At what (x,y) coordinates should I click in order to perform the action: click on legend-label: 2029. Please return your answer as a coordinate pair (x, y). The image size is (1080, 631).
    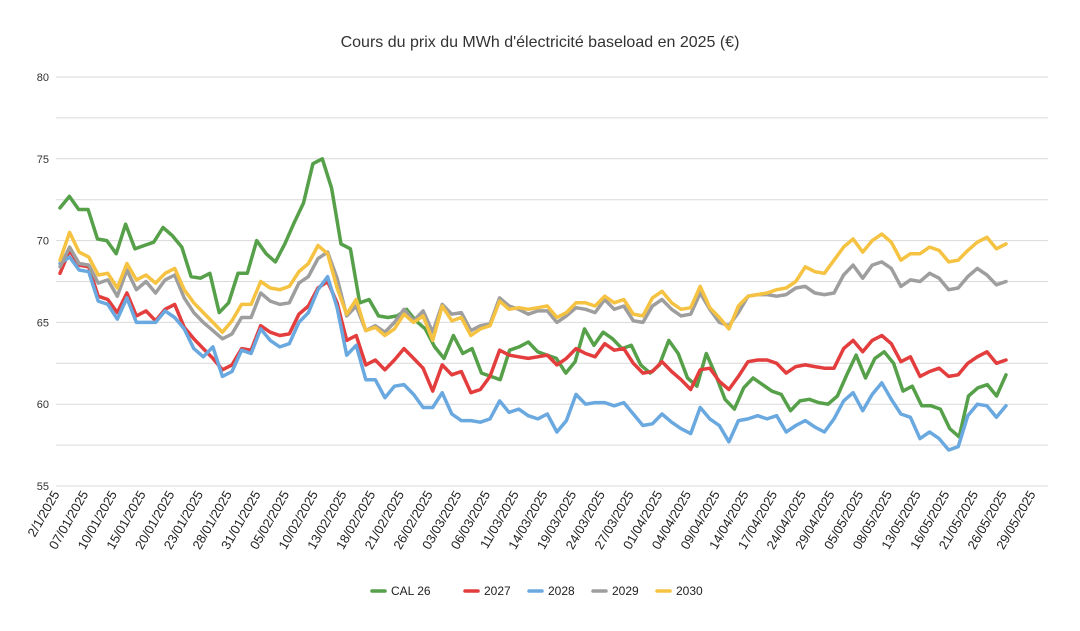
    Looking at the image, I should click on (625, 591).